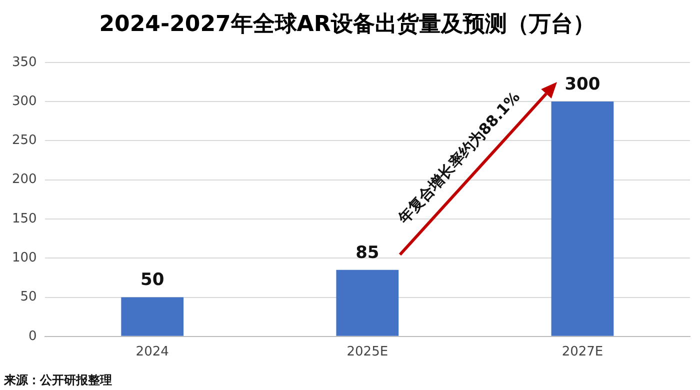  I want to click on y-tick-label: 0, so click(32, 336).